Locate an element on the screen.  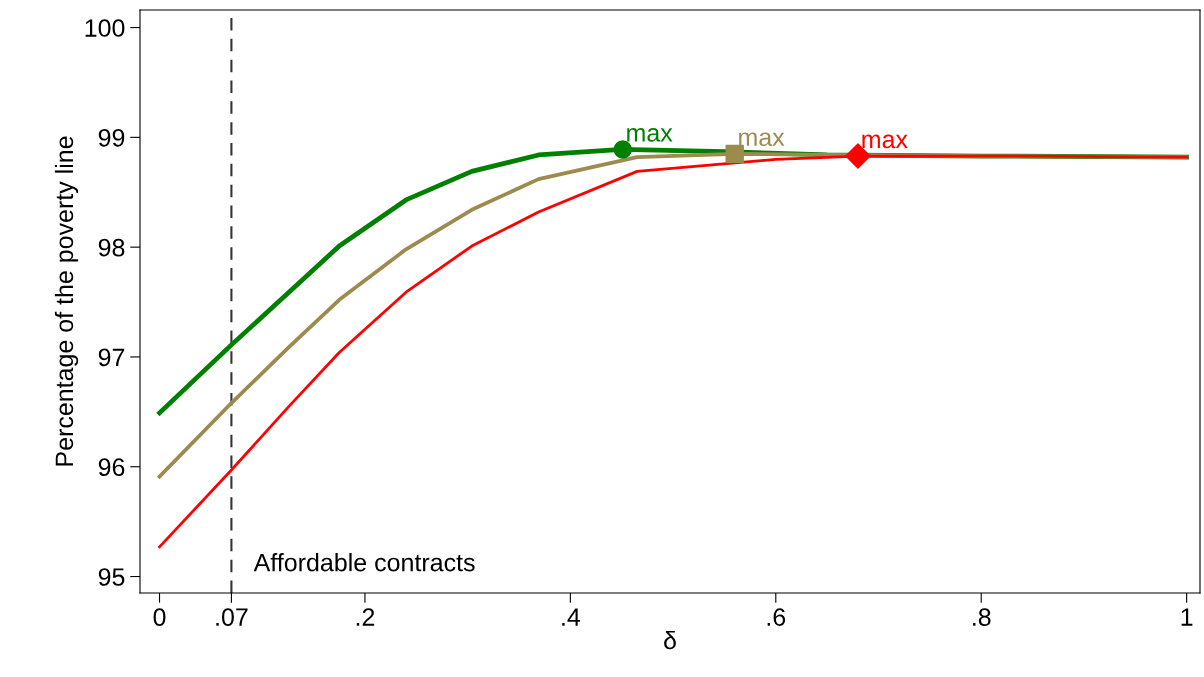
x-tick-label: .8 is located at coordinates (982, 617).